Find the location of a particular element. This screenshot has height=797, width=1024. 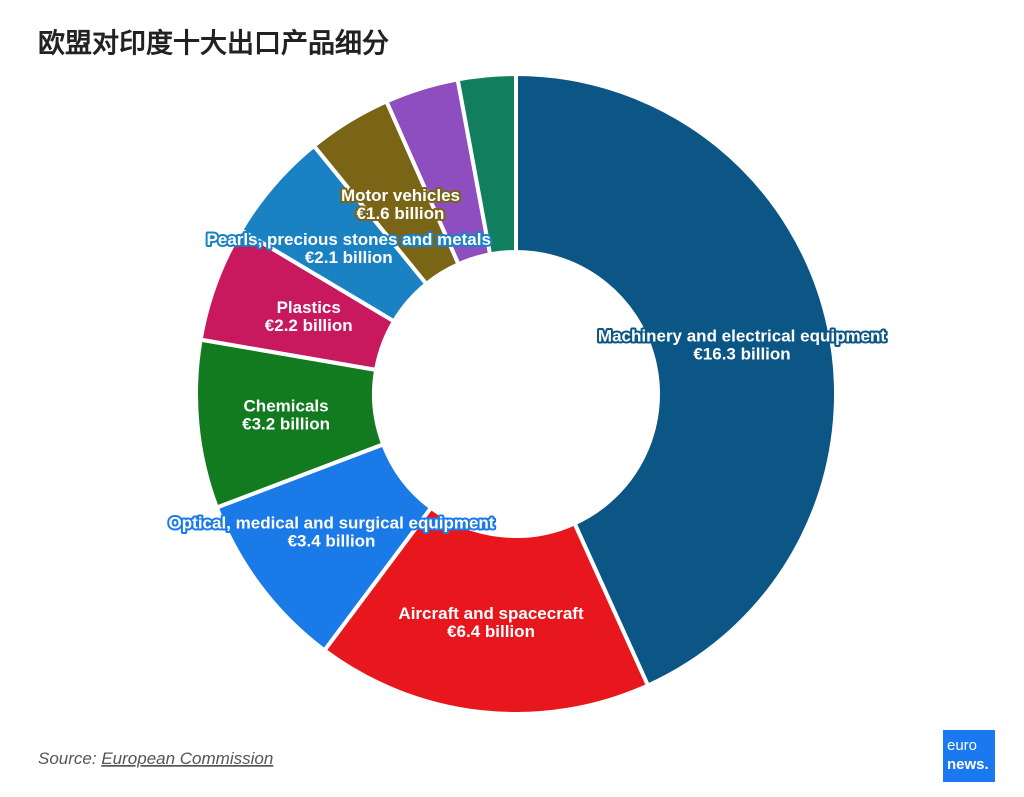

slice-label: Motor vehicles is located at coordinates (400, 195).